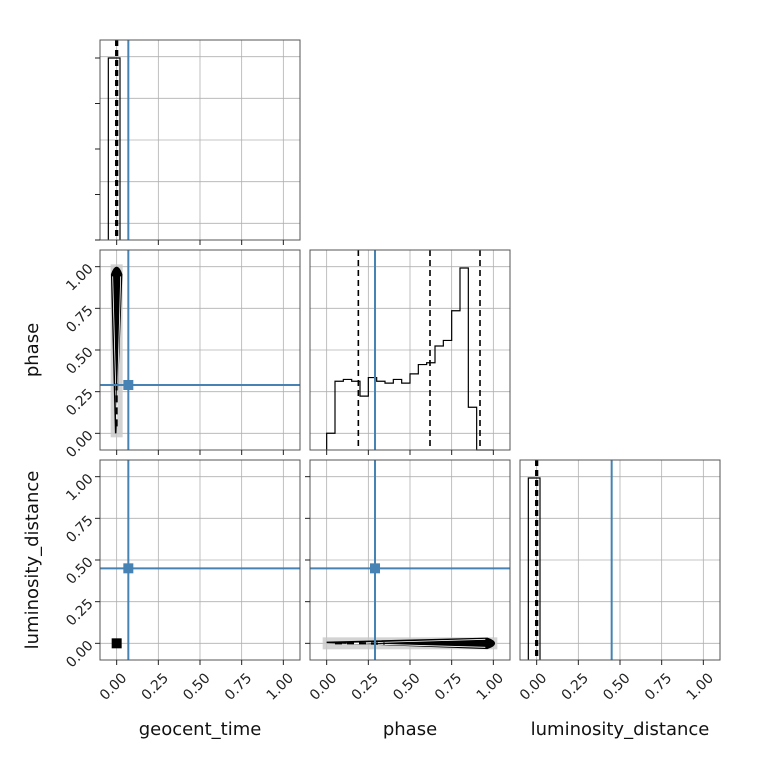  Describe the element at coordinates (620, 729) in the screenshot. I see `x-axis-label-luminosity_distance: luminosity_distance` at that location.